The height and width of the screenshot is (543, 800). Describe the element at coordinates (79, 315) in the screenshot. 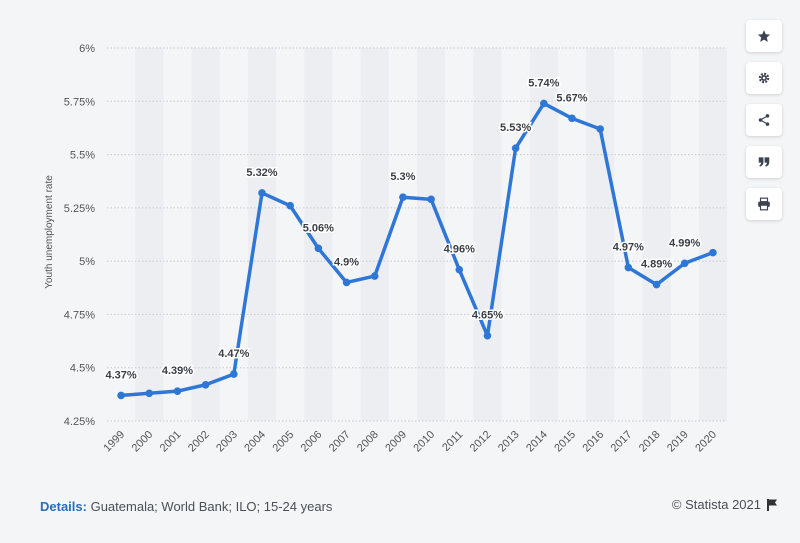

I see `y-tick-label: 4.75%` at that location.